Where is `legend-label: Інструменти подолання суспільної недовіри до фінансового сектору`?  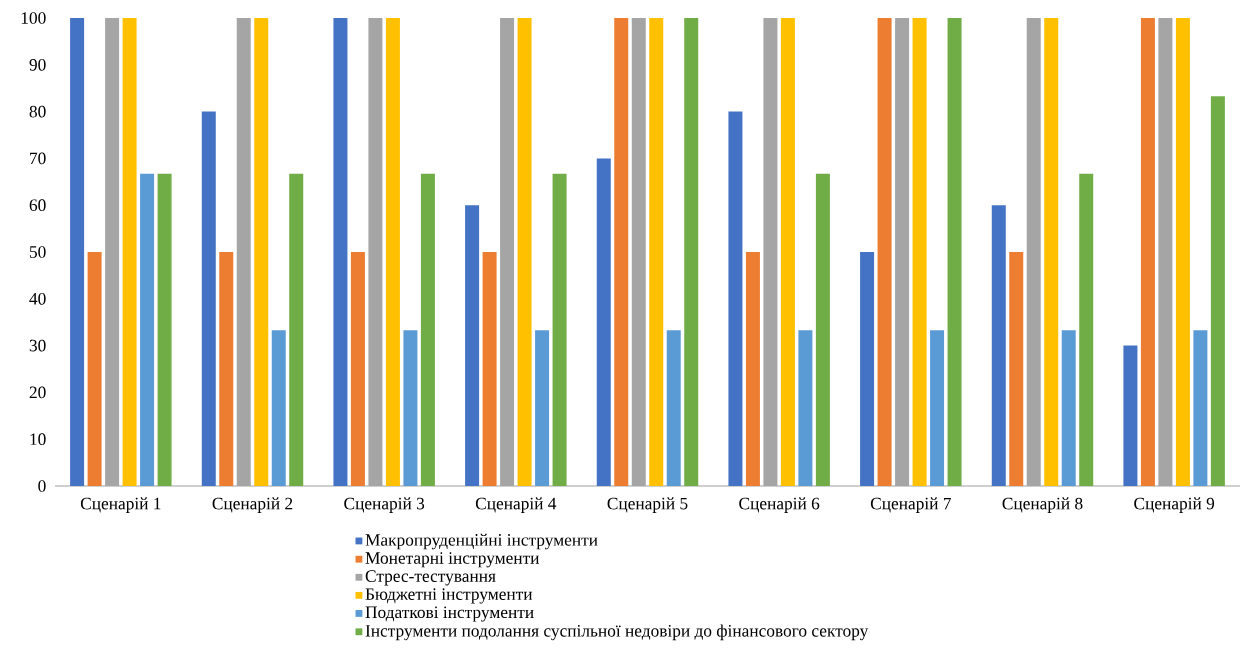
legend-label: Інструменти подолання суспільної недовіри до фінансового сектору is located at coordinates (617, 632).